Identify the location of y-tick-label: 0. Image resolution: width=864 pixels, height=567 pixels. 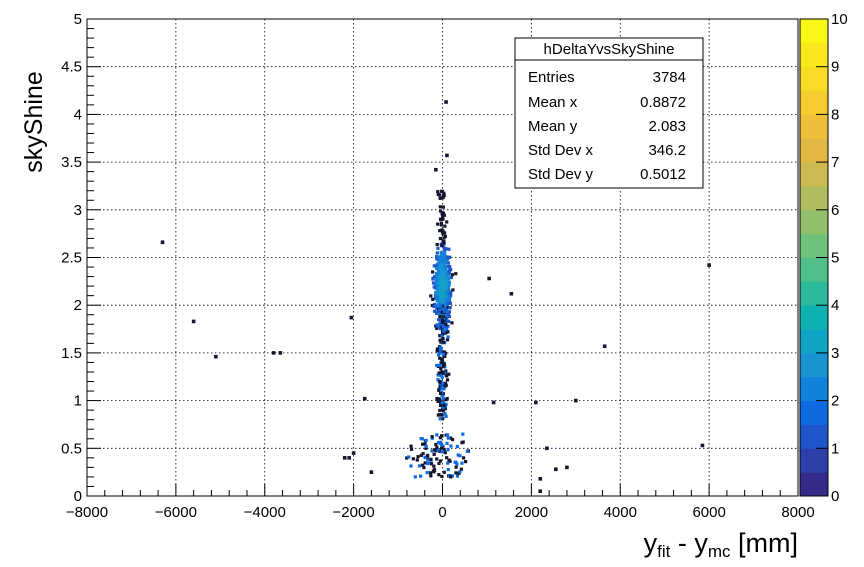
(78, 496).